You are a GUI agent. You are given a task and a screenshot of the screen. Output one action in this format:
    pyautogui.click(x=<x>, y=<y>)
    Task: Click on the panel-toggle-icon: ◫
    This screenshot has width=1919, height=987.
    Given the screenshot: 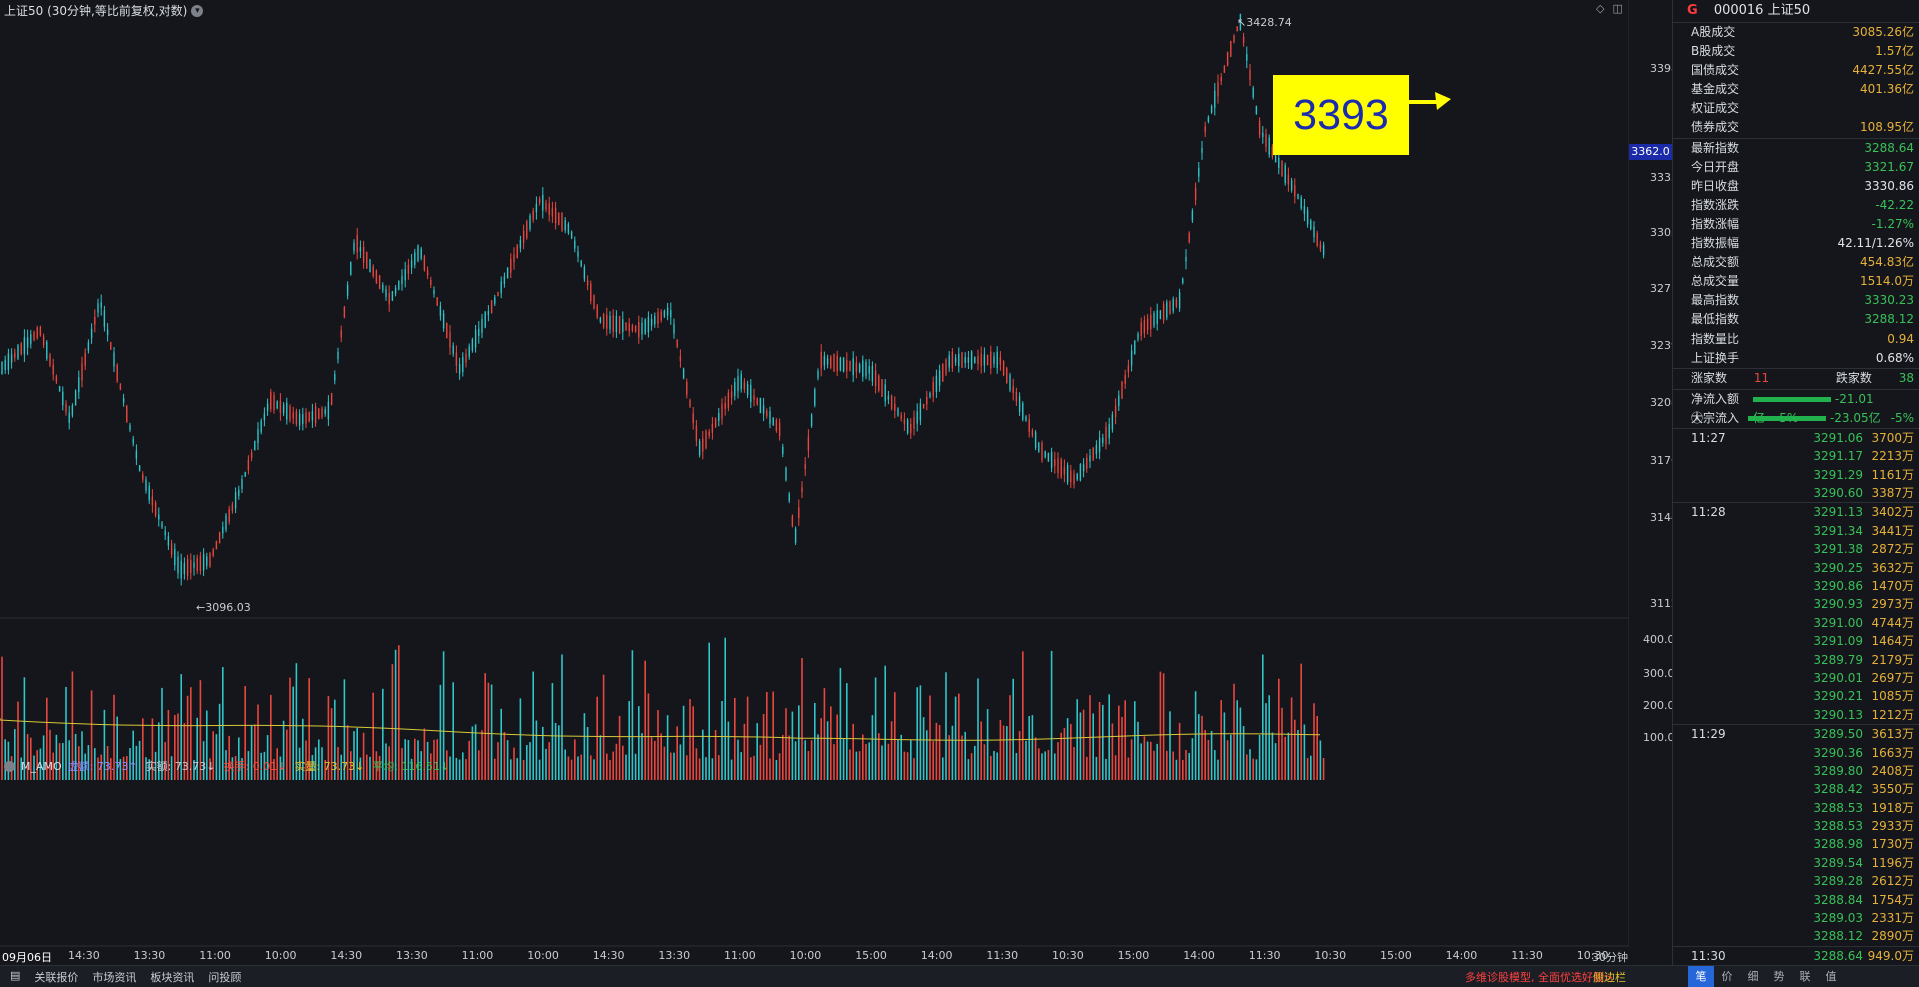 What is the action you would take?
    pyautogui.click(x=1617, y=8)
    